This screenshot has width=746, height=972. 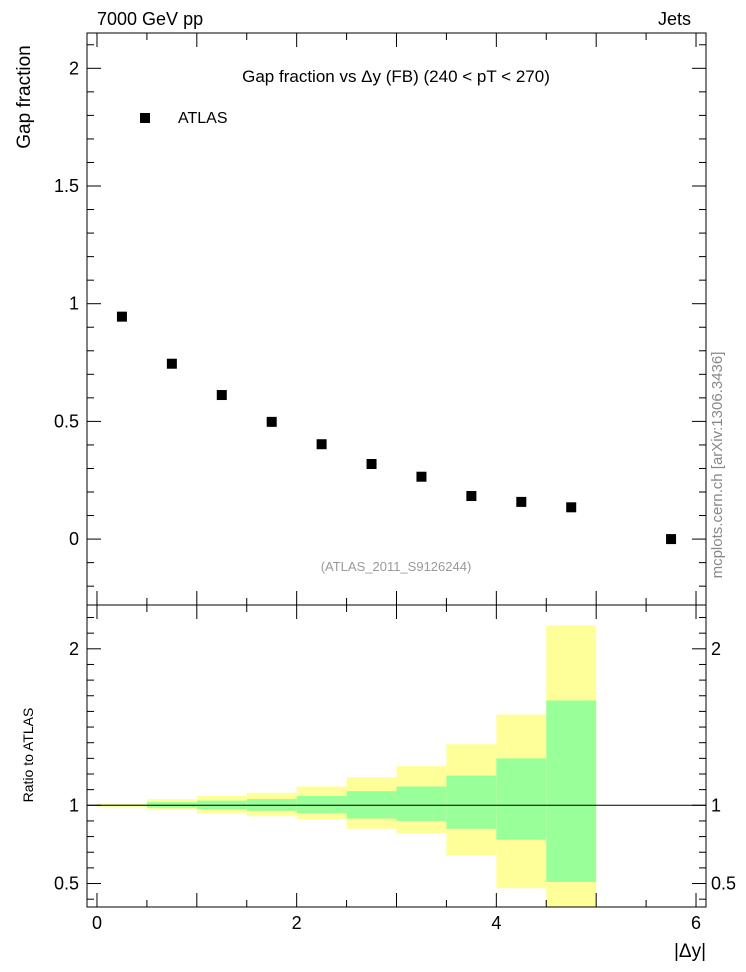 I want to click on side-watermark: mcplots.cern.ch [arXiv:1306.3436], so click(x=717, y=465).